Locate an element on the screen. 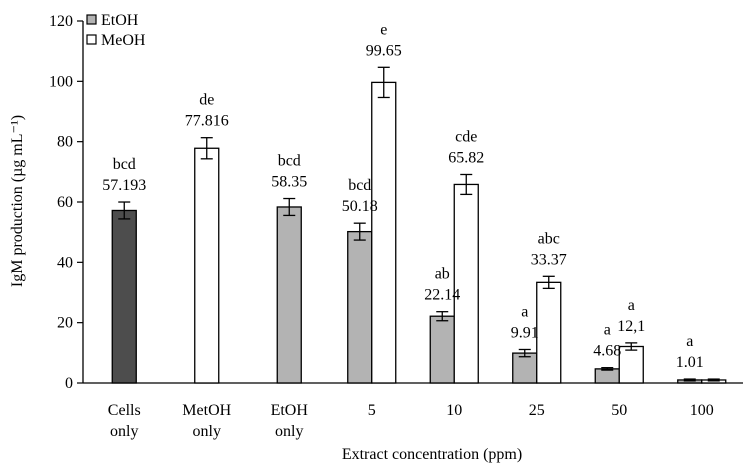  x-axis-title: Extract concentration (ppm) is located at coordinates (432, 454).